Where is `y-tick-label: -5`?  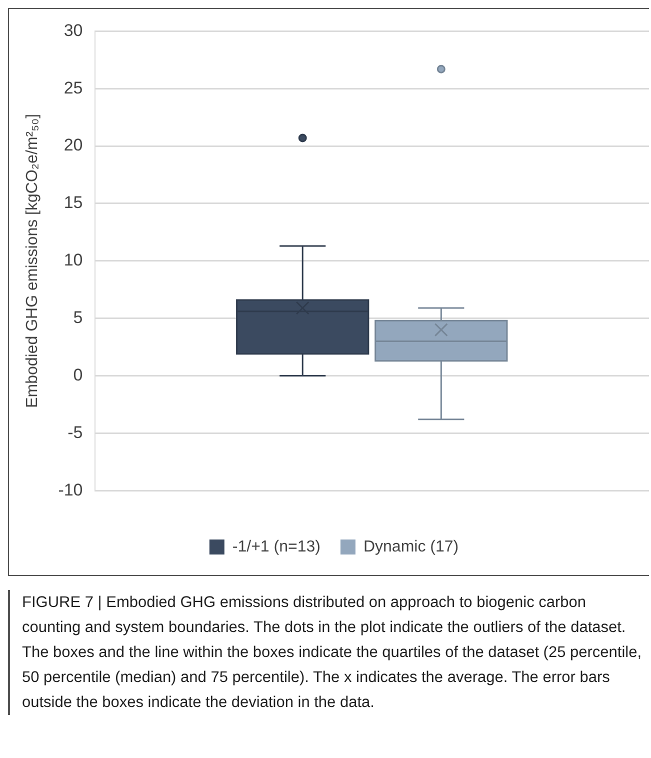
y-tick-label: -5 is located at coordinates (75, 432).